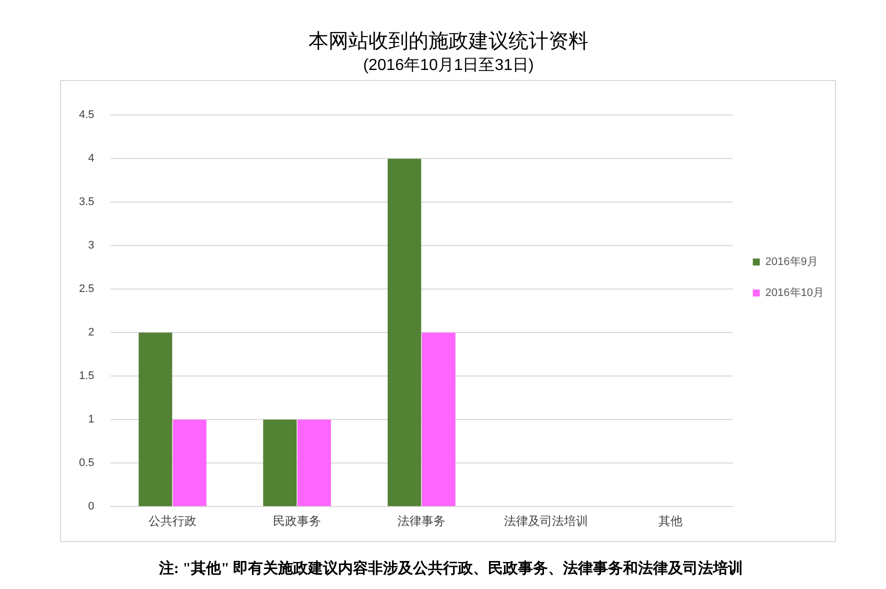 The height and width of the screenshot is (589, 886). I want to click on y-tick-label: 3.5, so click(86, 202).